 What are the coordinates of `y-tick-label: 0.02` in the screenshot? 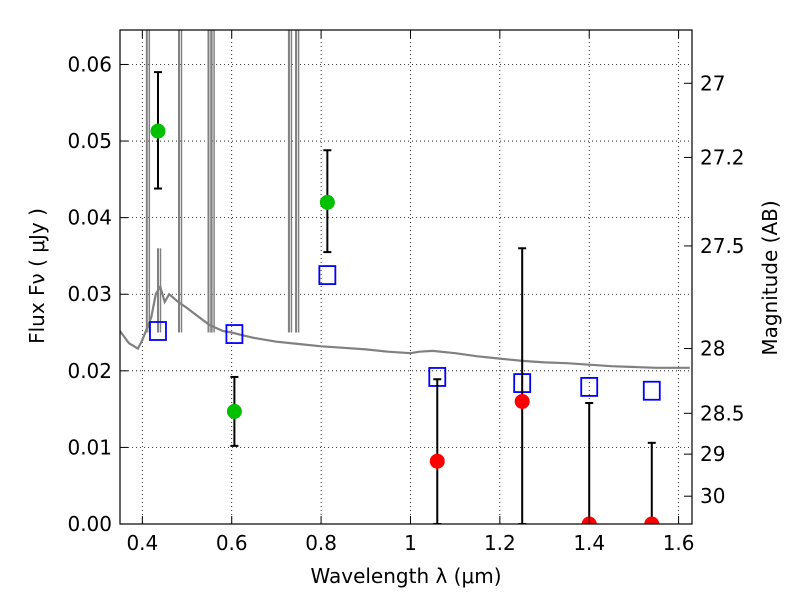 It's located at (89, 371).